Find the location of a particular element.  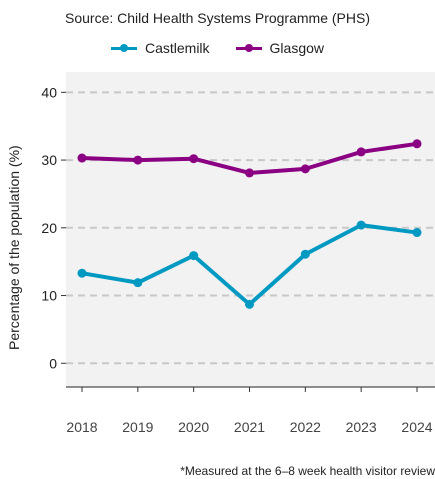

legend-item-glasgow: Glasgow is located at coordinates (280, 48).